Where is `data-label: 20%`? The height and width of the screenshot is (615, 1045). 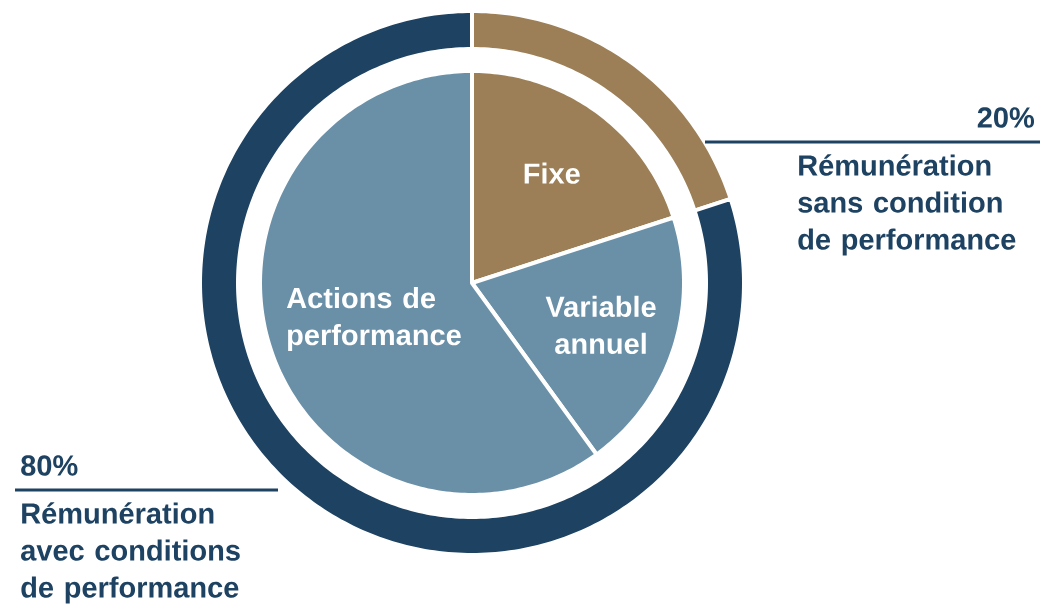 data-label: 20% is located at coordinates (1006, 117).